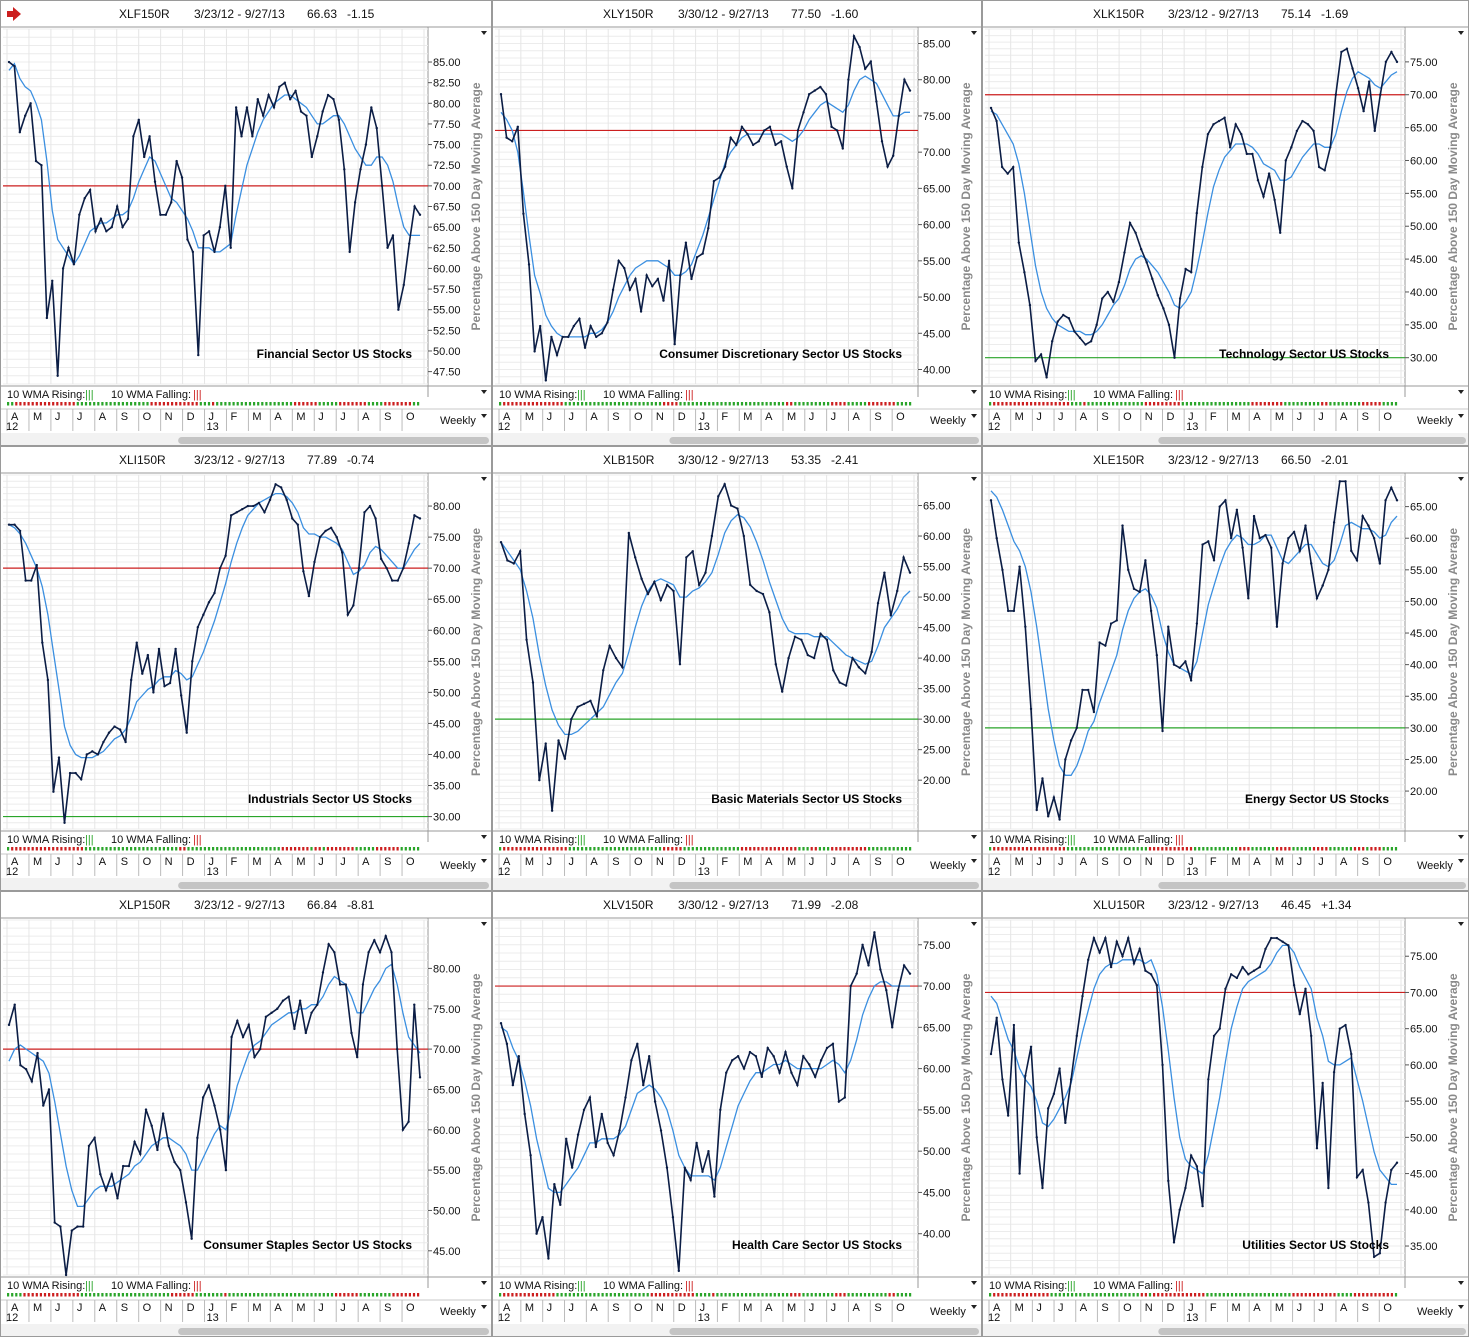 This screenshot has height=1337, width=1469. What do you see at coordinates (447, 538) in the screenshot?
I see `y-tick-label: 75.00` at bounding box center [447, 538].